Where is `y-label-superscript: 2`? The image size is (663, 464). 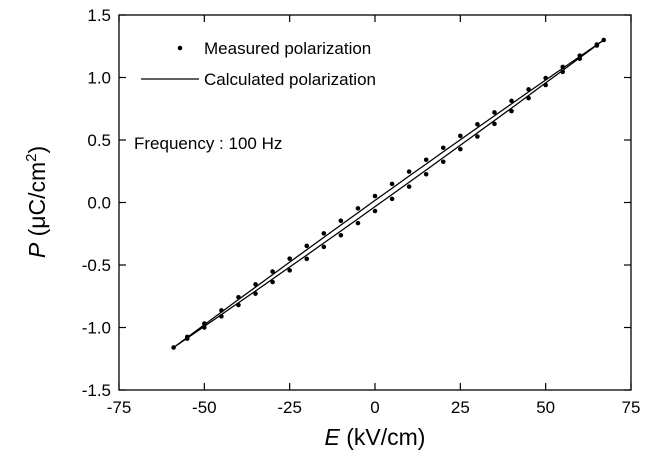 y-label-superscript: 2 is located at coordinates (31, 158).